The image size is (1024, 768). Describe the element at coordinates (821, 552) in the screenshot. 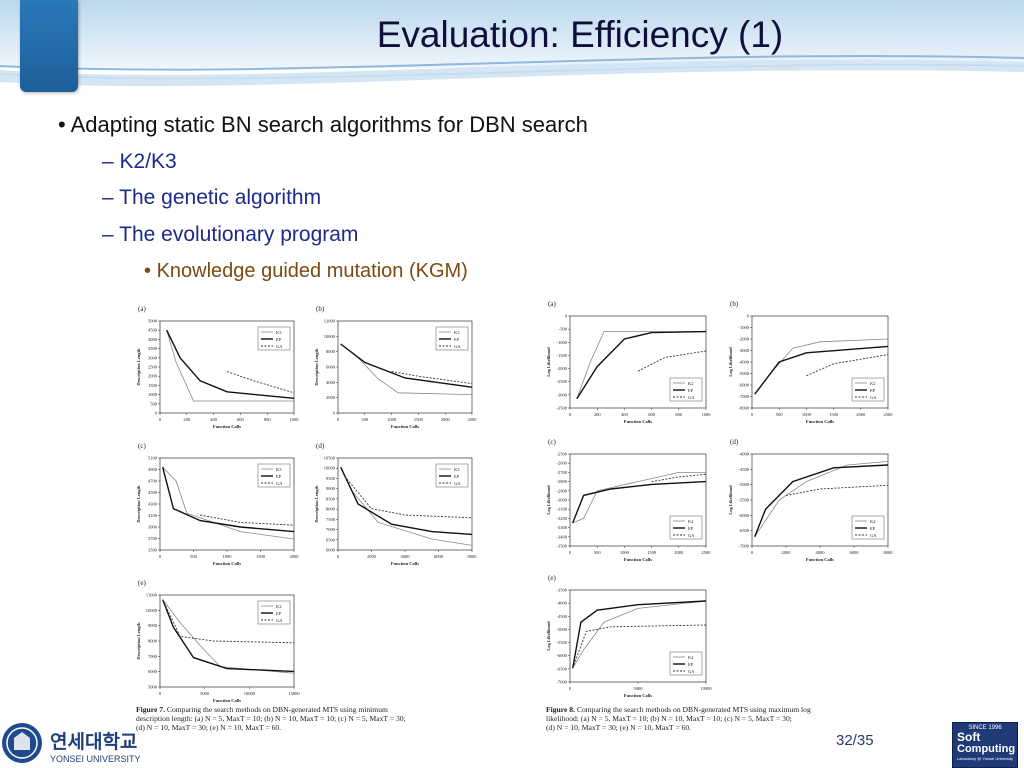

I see `x-tick-label: 4000` at that location.